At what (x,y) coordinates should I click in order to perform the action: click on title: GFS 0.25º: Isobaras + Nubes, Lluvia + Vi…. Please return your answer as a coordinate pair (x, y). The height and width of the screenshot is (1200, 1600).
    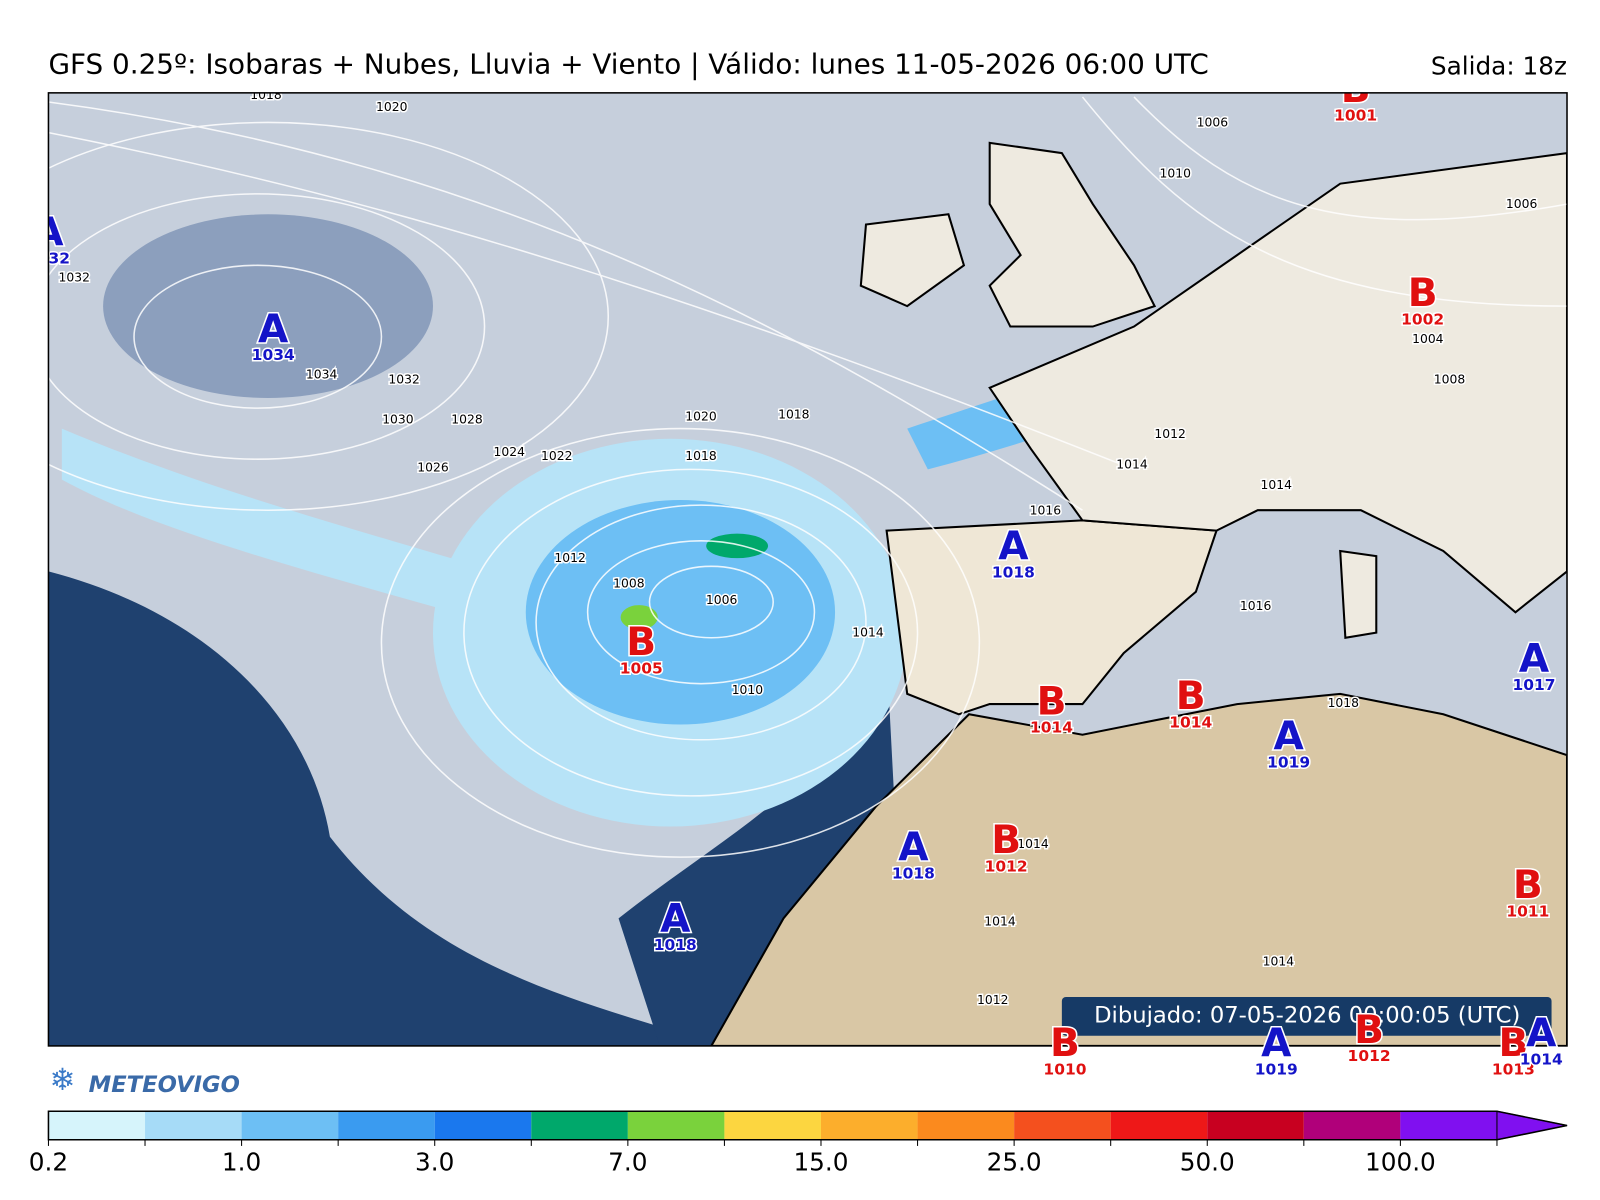
    Looking at the image, I should click on (628, 64).